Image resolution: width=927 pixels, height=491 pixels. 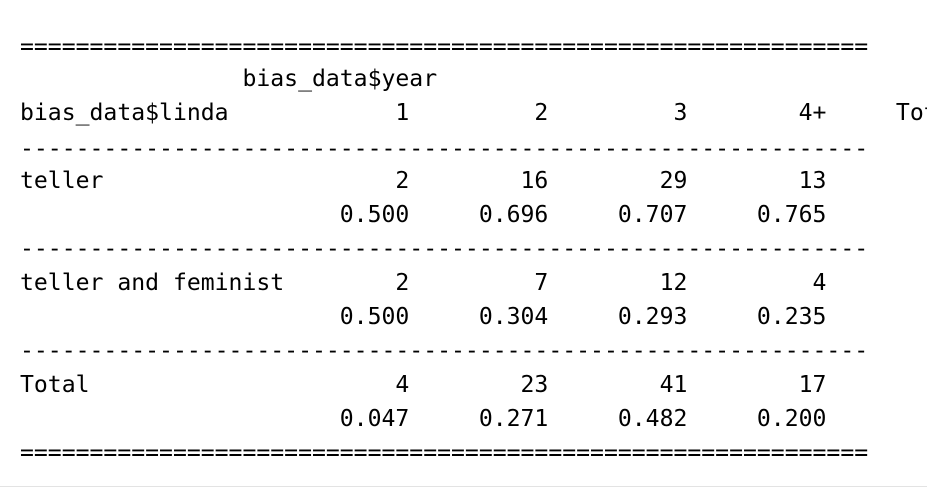 What do you see at coordinates (423, 419) in the screenshot?
I see `row-total-proportions: 0.047 0.271 0.482 0.200` at bounding box center [423, 419].